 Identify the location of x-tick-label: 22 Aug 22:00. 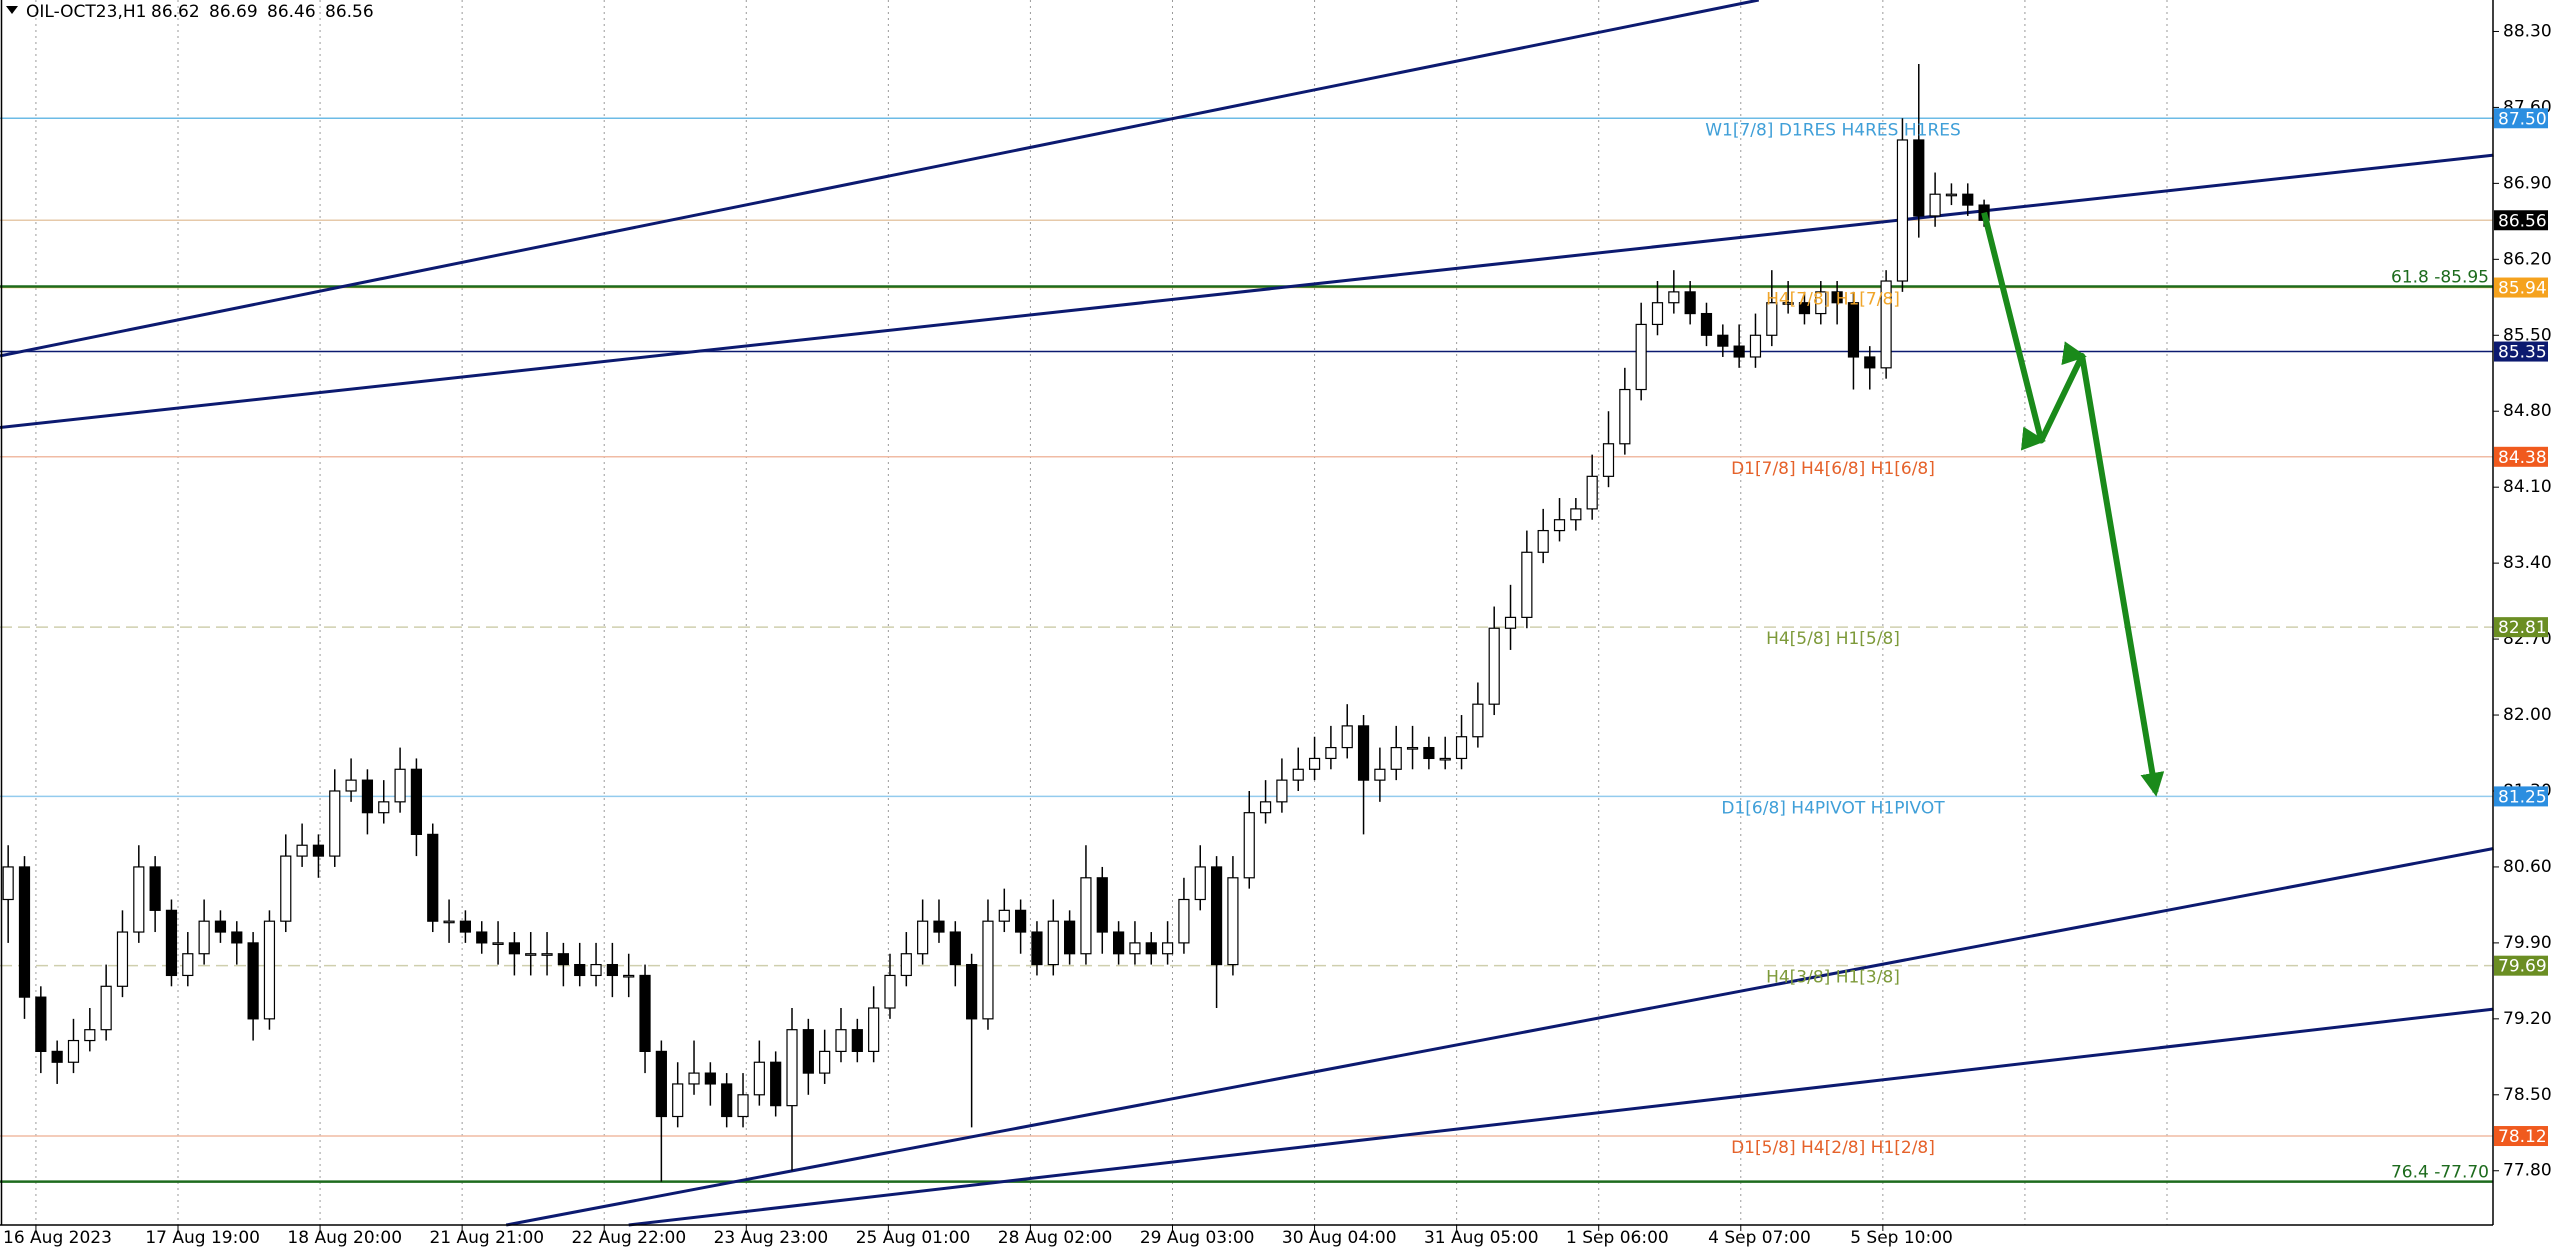
(629, 1238).